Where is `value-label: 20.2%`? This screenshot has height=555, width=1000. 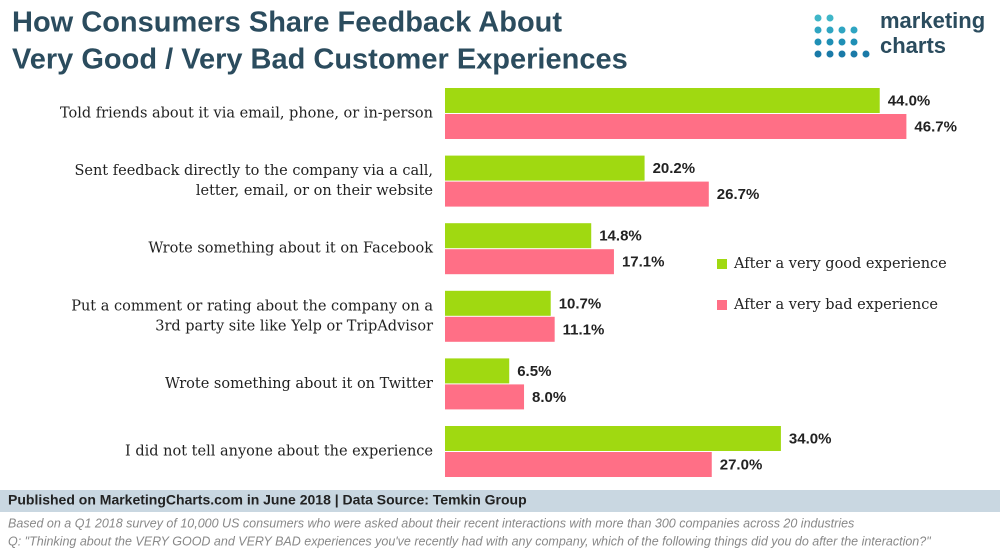 value-label: 20.2% is located at coordinates (674, 168).